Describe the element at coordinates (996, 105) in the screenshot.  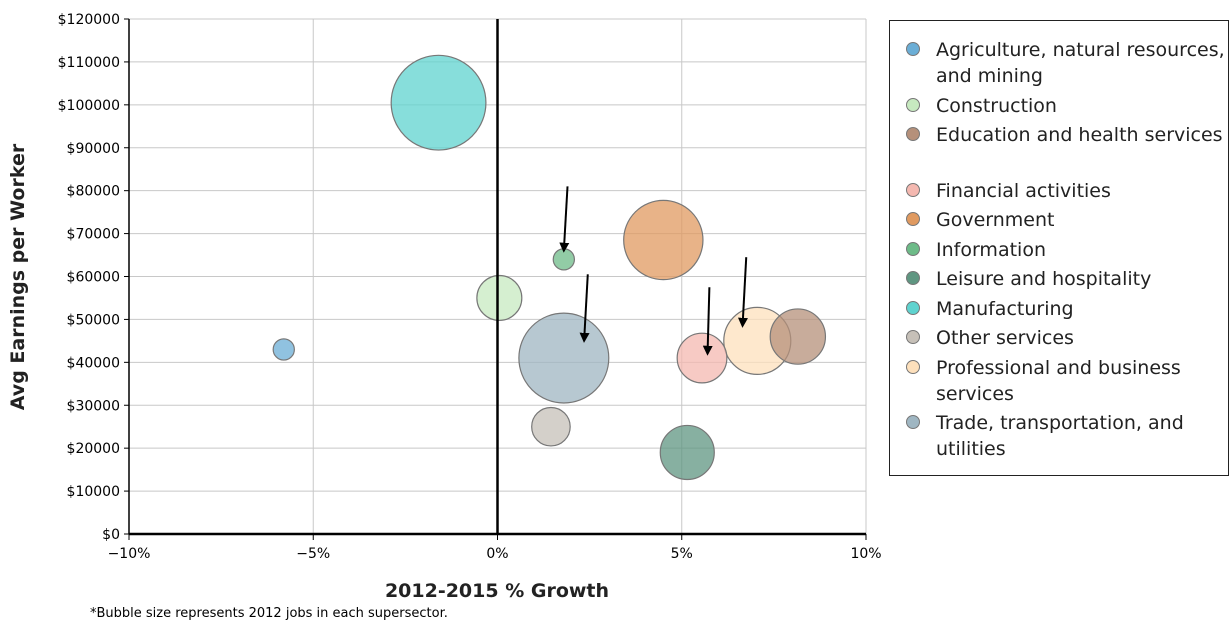
I see `legend-label: Construction` at that location.